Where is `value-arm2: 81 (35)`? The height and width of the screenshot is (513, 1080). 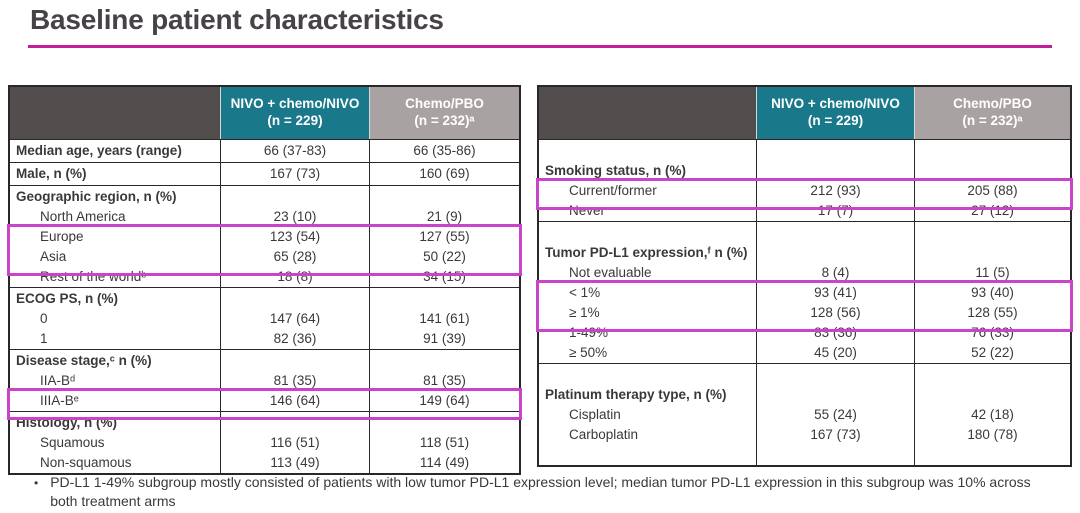
value-arm2: 81 (35) is located at coordinates (444, 381).